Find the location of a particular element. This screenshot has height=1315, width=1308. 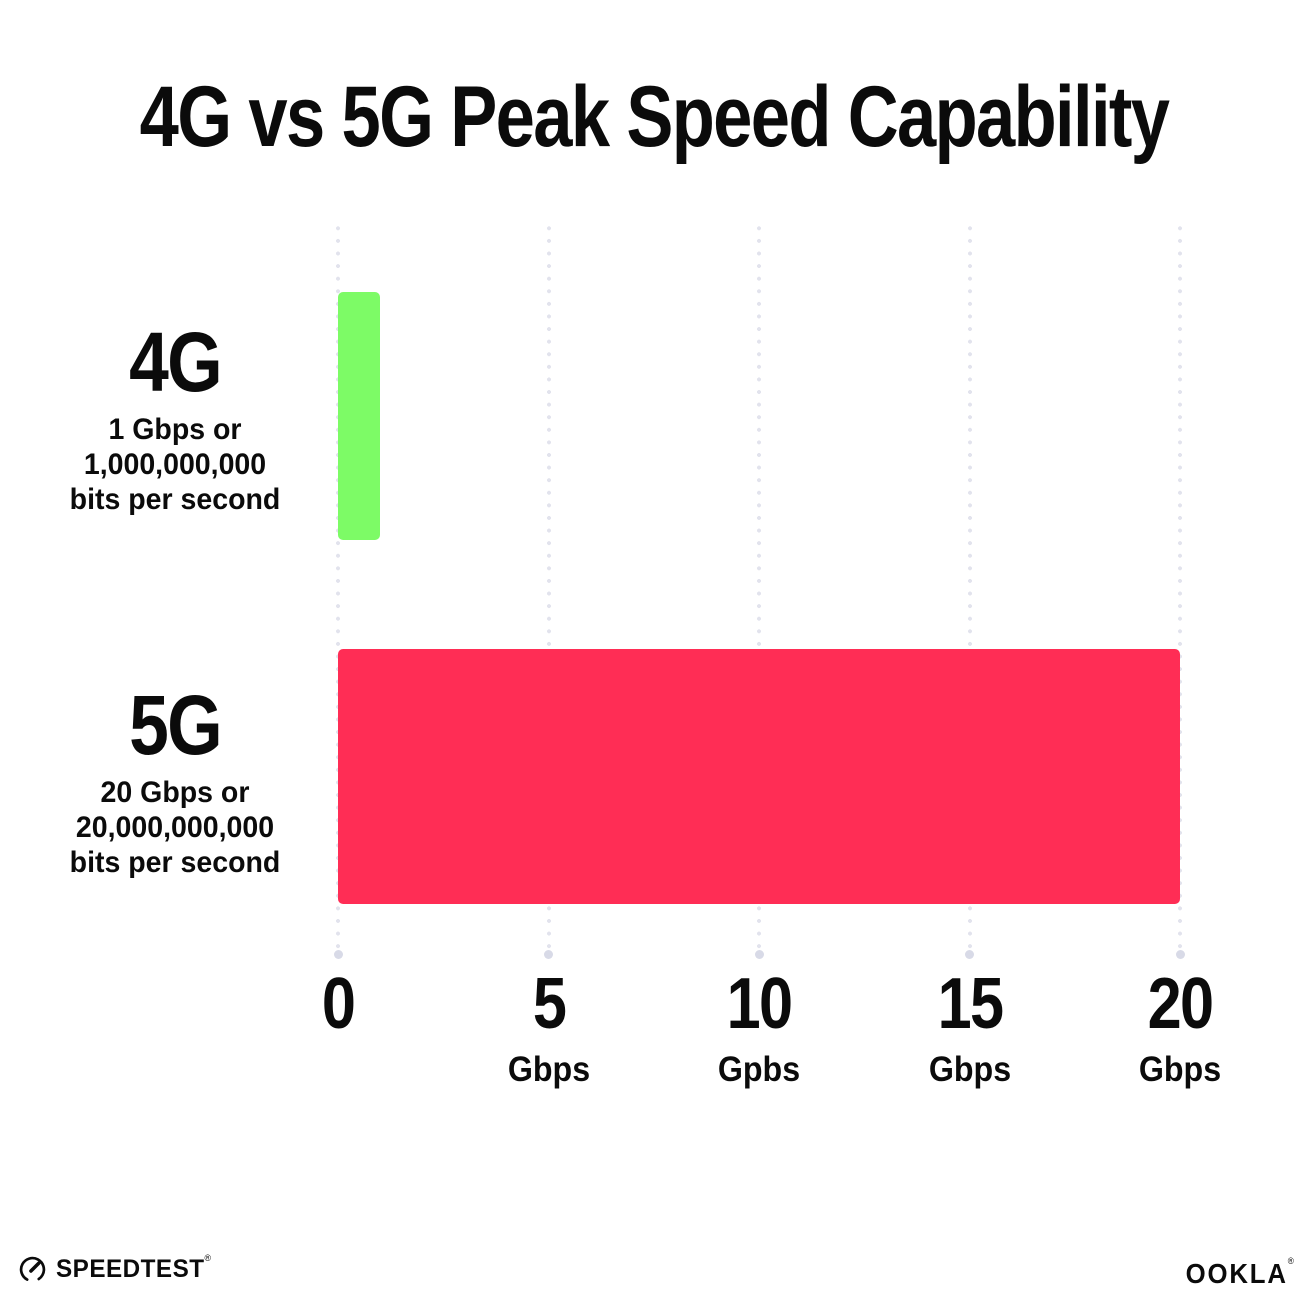

row-description-line: 20 Gbps or is located at coordinates (175, 792).